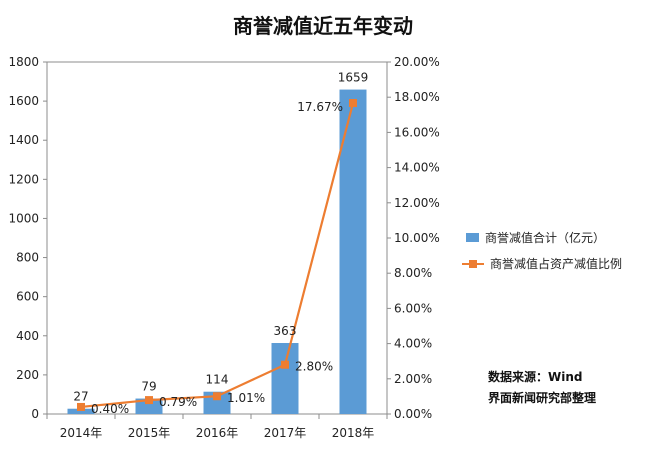  Describe the element at coordinates (23, 140) in the screenshot. I see `y-left-tick-label: 1400` at that location.